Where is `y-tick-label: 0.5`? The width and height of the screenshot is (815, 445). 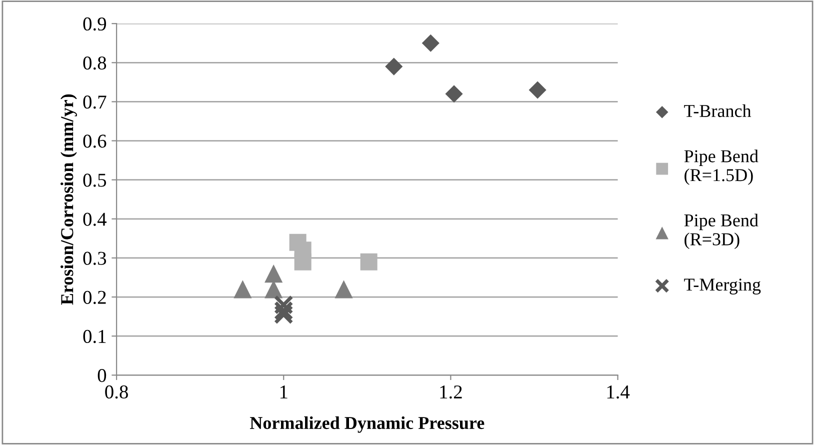
y-tick-label: 0.5 is located at coordinates (94, 180).